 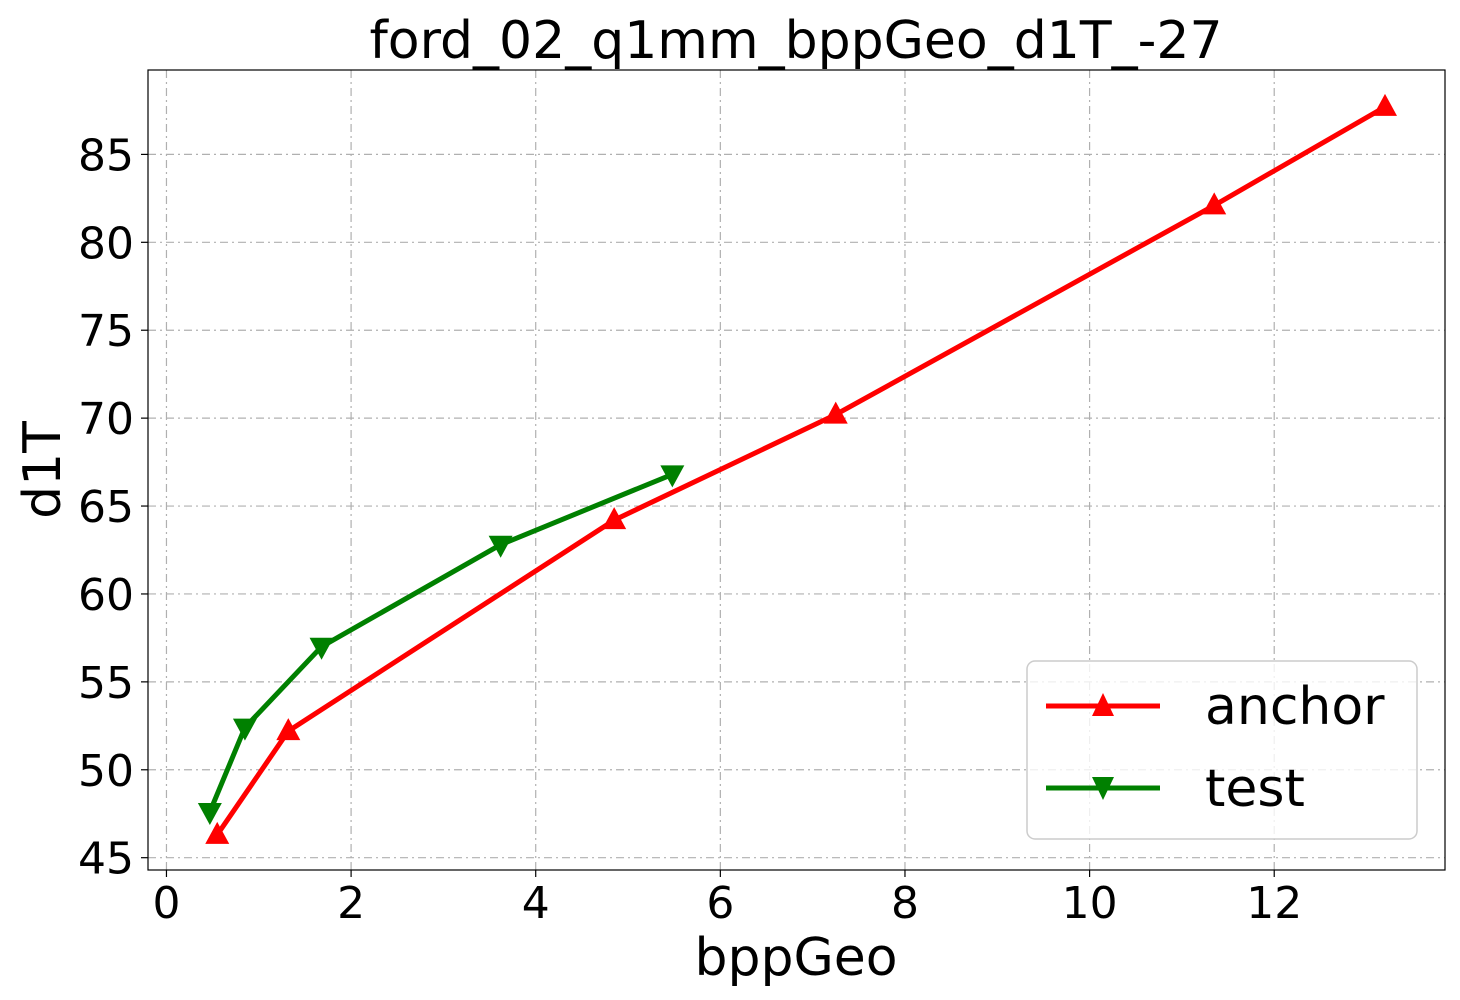 What do you see at coordinates (106, 155) in the screenshot?
I see `y-tick-label: 85` at bounding box center [106, 155].